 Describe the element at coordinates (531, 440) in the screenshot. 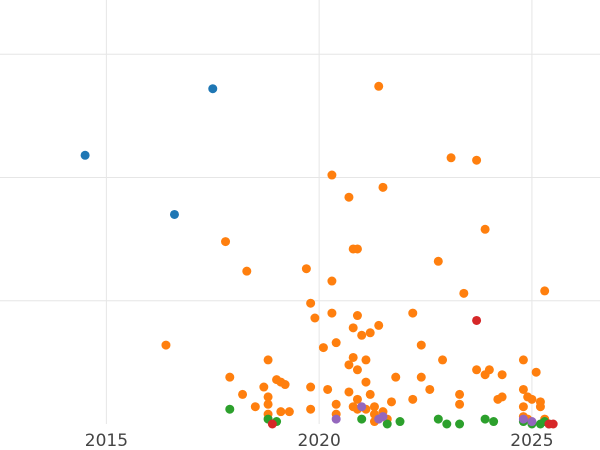

I see `x-tick-label-2: 2025` at that location.